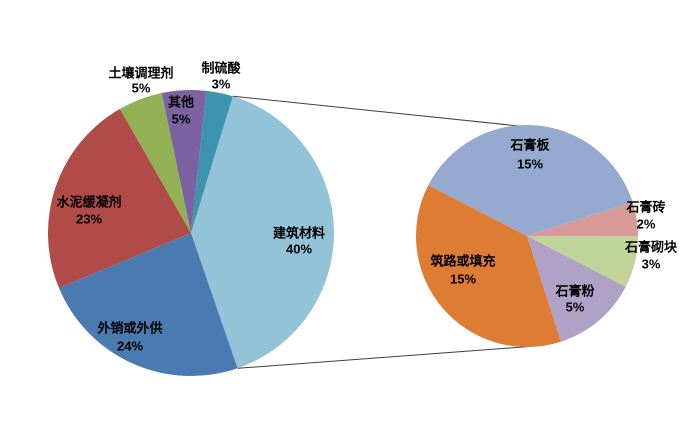 This screenshot has width=698, height=426. Describe the element at coordinates (529, 144) in the screenshot. I see `secondary-pie-slice-0-label: 石膏板` at that location.